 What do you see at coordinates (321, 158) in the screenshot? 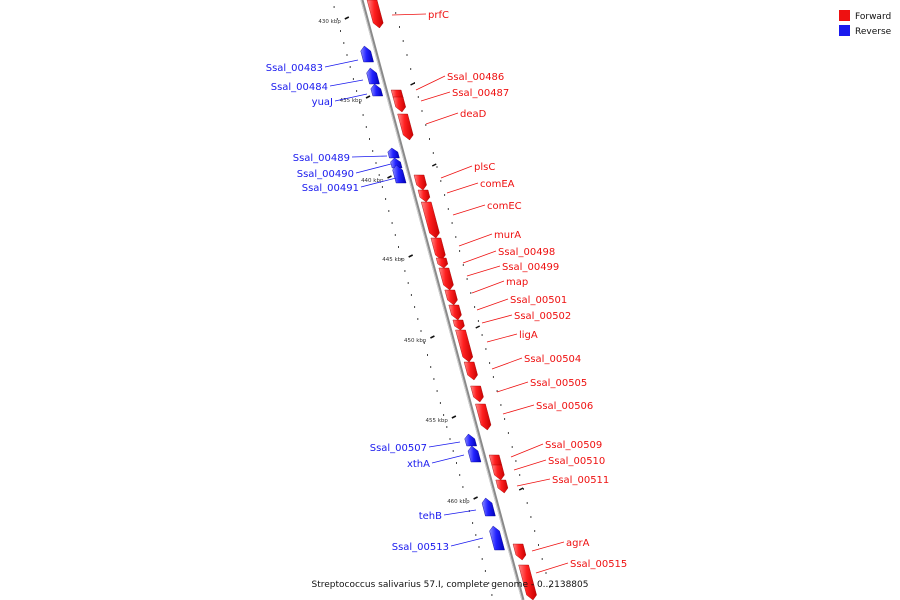
I see `gene-label-Ssal_00489: Ssal_00489` at bounding box center [321, 158].